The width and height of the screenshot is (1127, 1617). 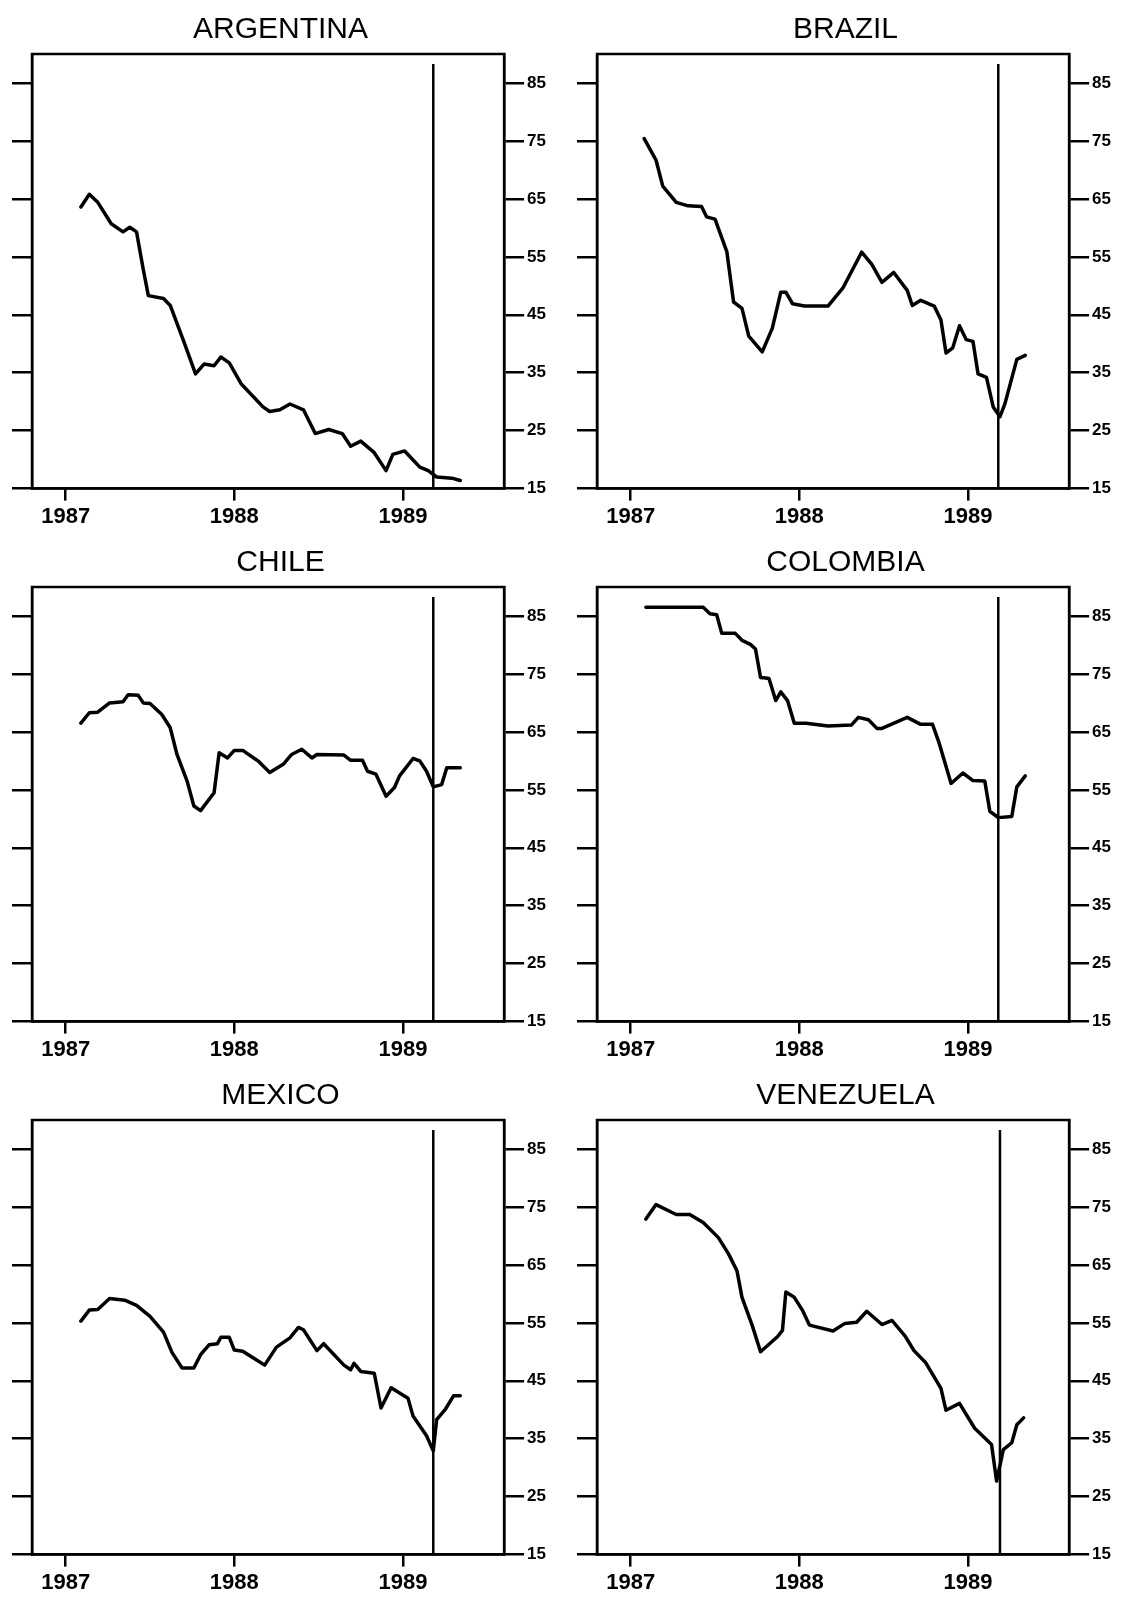 What do you see at coordinates (845, 561) in the screenshot?
I see `chart-title: COLOMBIA` at bounding box center [845, 561].